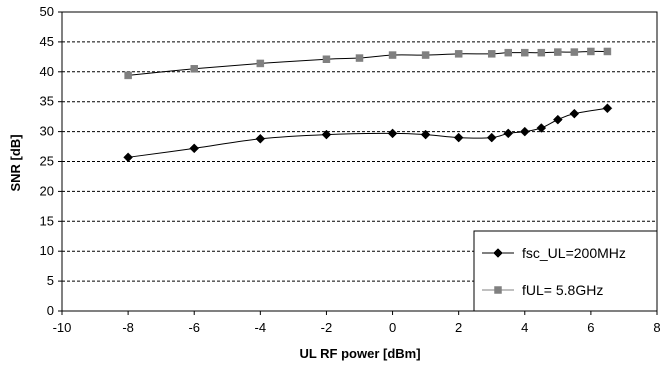 The image size is (660, 368). What do you see at coordinates (392, 327) in the screenshot?
I see `x-tick-label: 0` at bounding box center [392, 327].